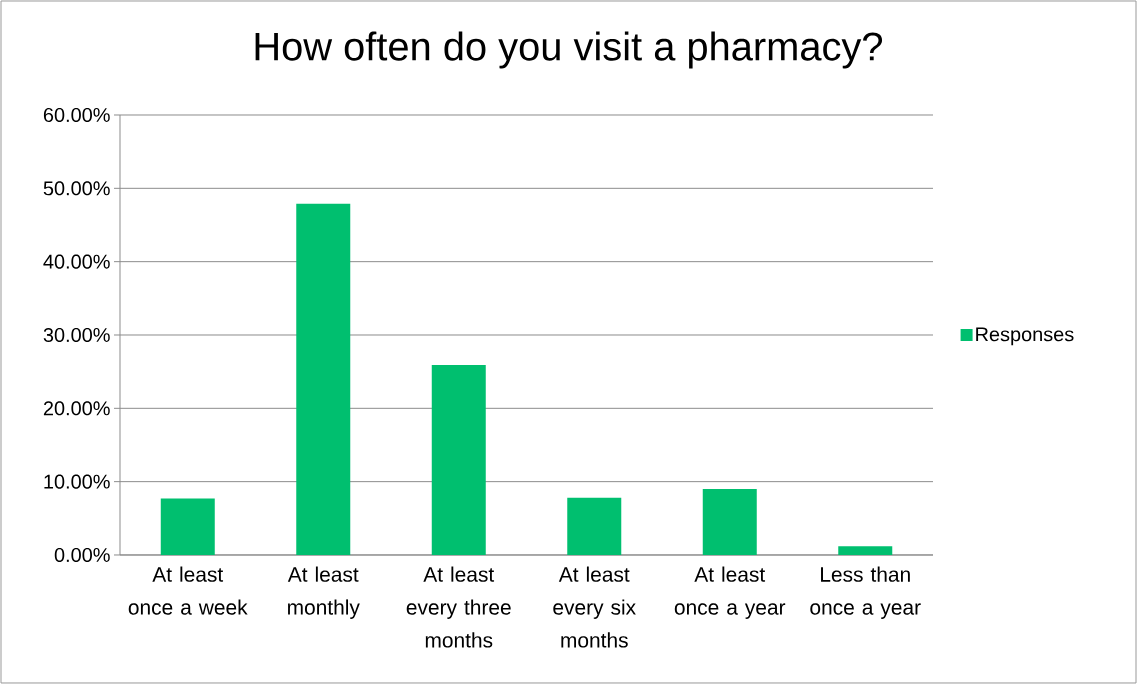 This screenshot has width=1137, height=684. What do you see at coordinates (594, 607) in the screenshot?
I see `x-tick-label: At least every six months` at bounding box center [594, 607].